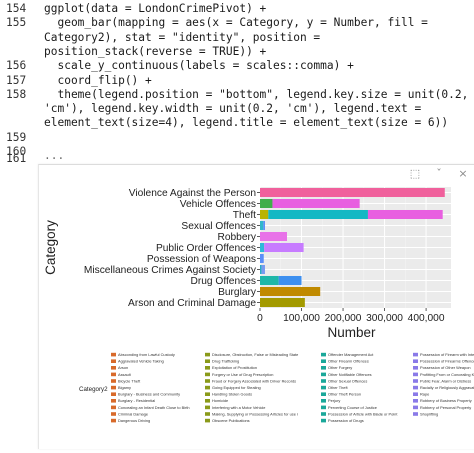 The image size is (474, 453). Describe the element at coordinates (244, 215) in the screenshot. I see `y-tick-label: Theft` at that location.